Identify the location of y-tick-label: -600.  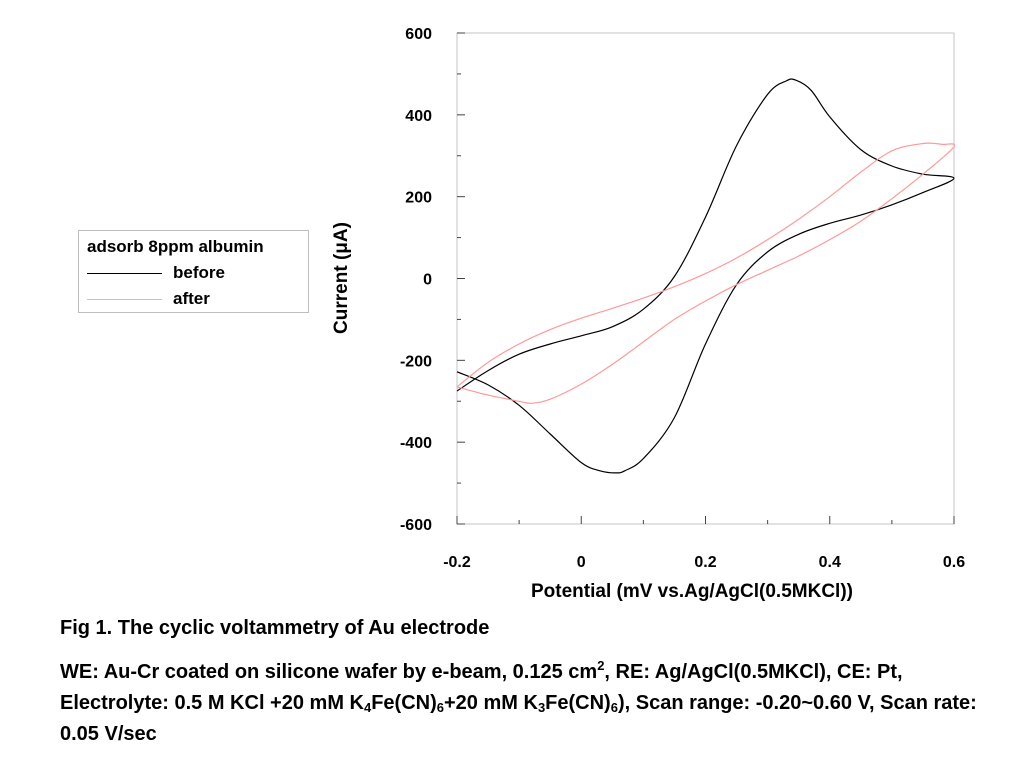
(416, 525).